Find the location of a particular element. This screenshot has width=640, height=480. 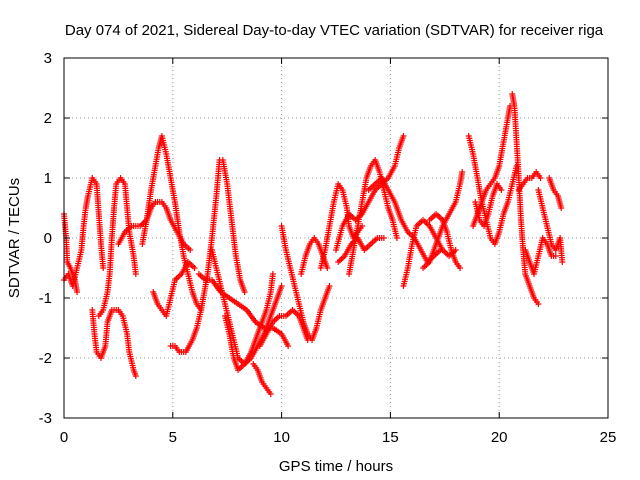

y-tick-label: 1 is located at coordinates (48, 178).